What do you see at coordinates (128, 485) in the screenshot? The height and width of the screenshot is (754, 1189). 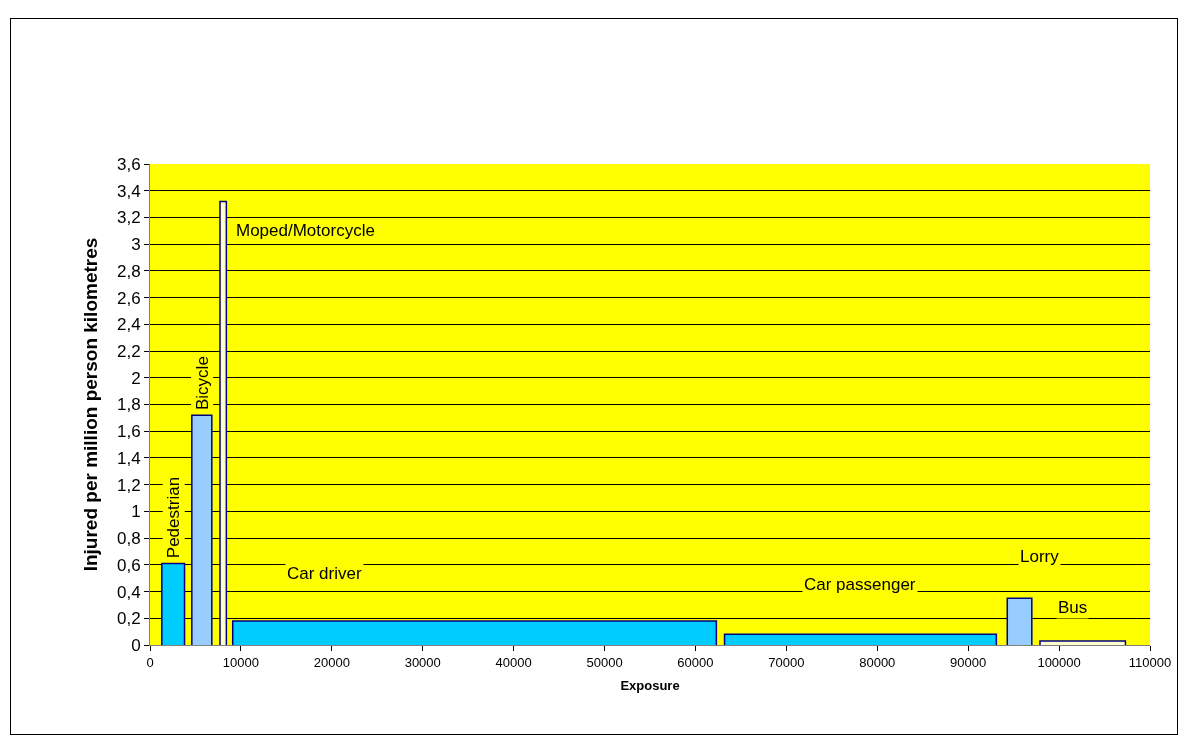 I see `y-tick-label: 1,2` at bounding box center [128, 485].